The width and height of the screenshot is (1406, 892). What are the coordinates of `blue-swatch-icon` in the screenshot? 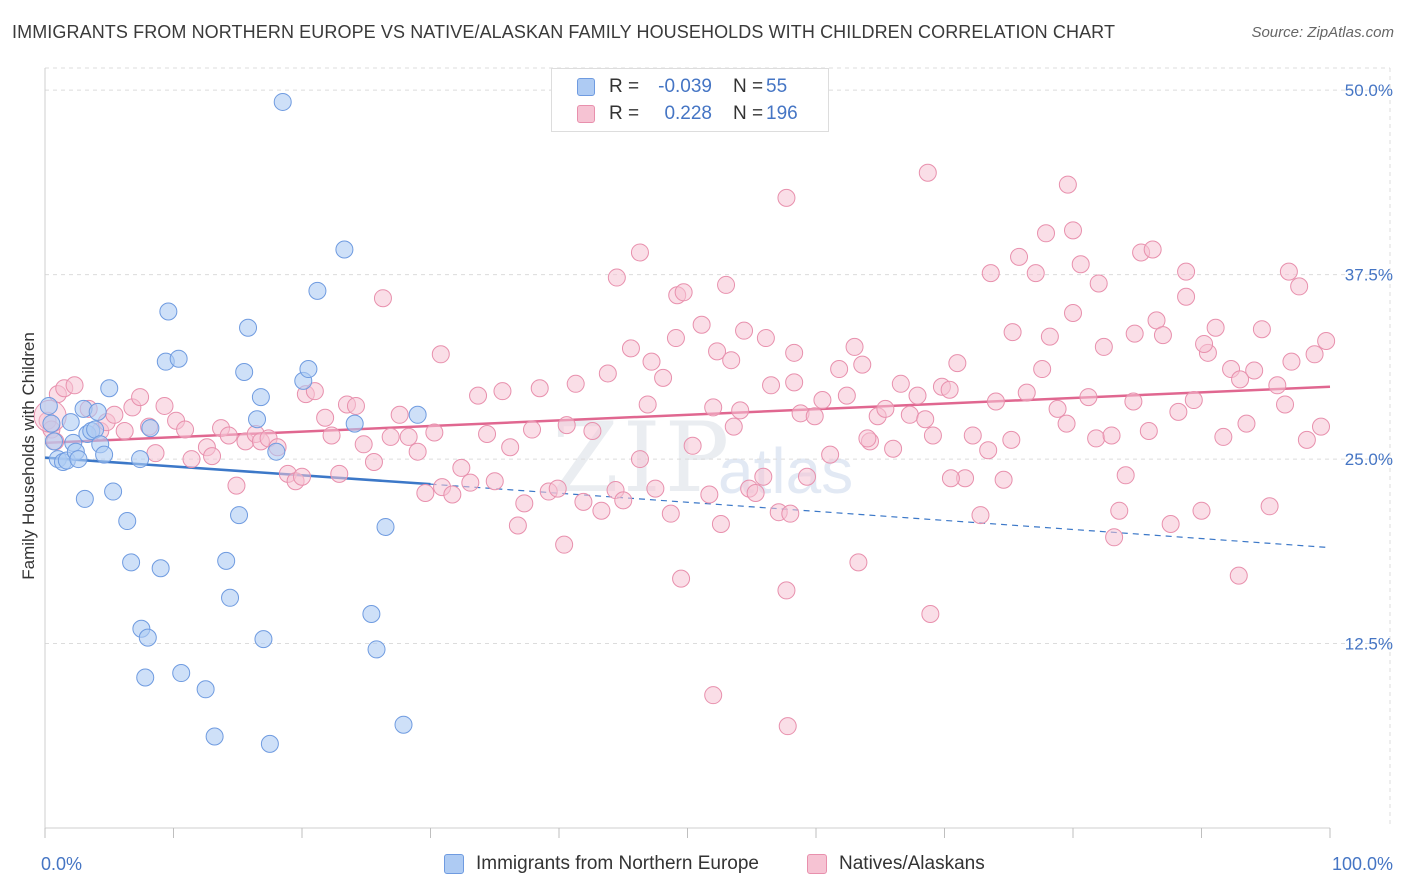 It's located at (586, 87).